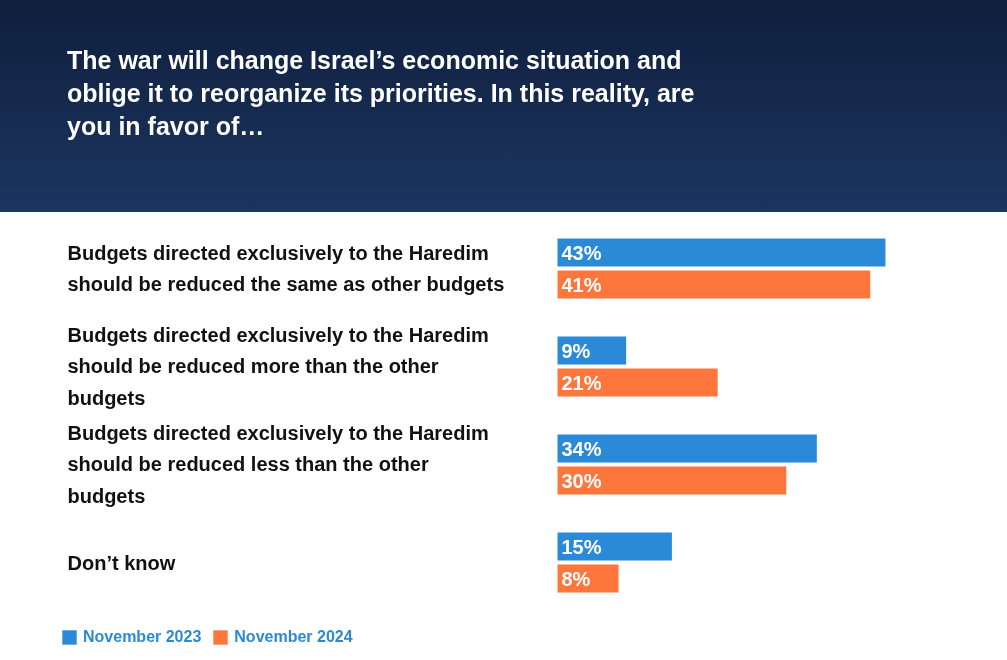  What do you see at coordinates (581, 480) in the screenshot?
I see `data-label: 30%` at bounding box center [581, 480].